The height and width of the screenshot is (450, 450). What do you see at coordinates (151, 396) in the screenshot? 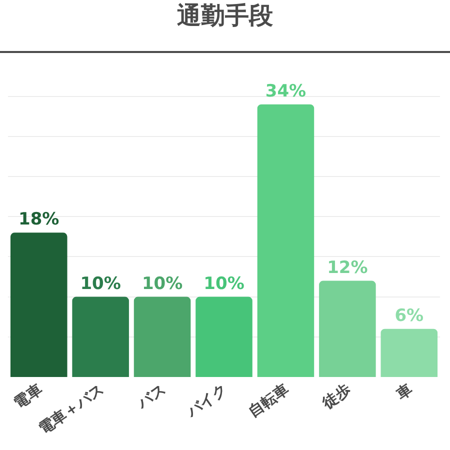
I see `x-tick-label: バス` at bounding box center [151, 396].